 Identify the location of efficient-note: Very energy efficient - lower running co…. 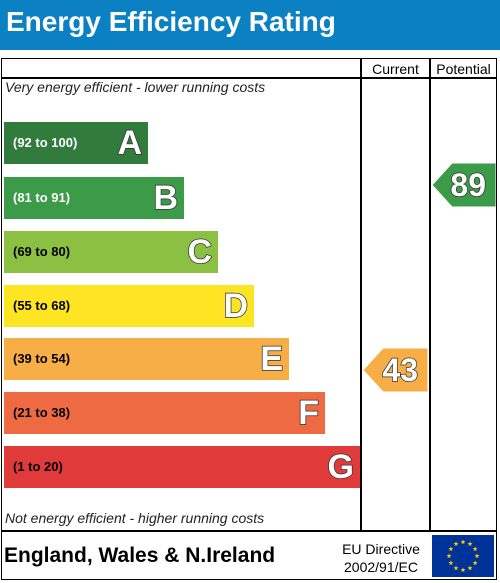
(135, 87).